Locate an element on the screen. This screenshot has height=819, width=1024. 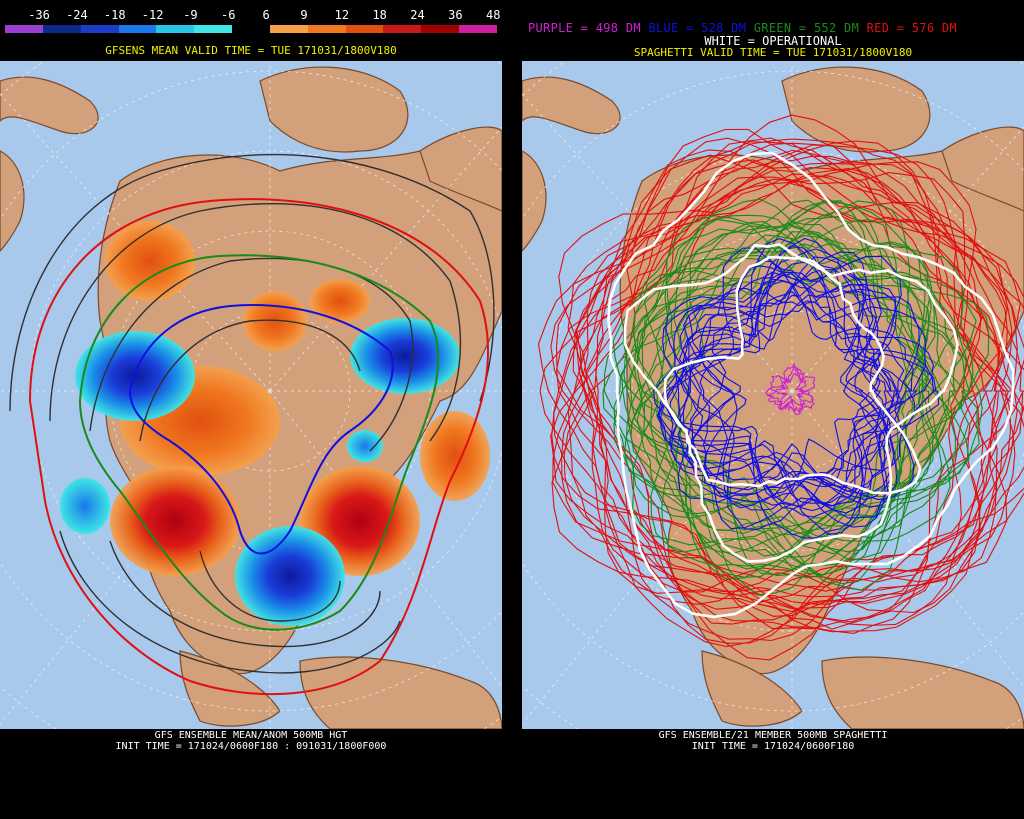
colorbar-label: 48 is located at coordinates (493, 15).